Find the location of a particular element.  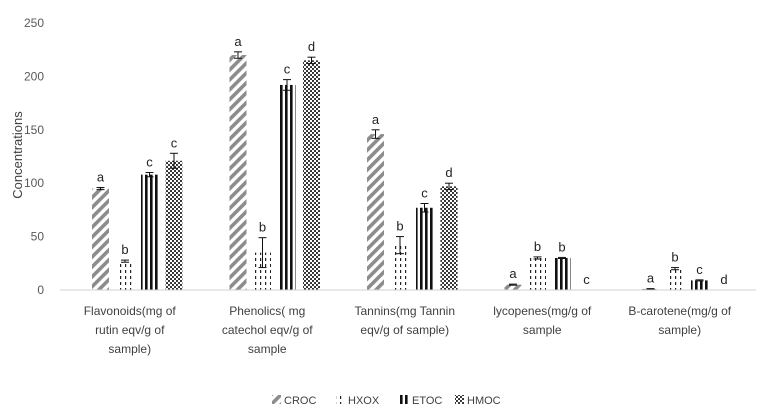

legend-item-croc: CROC is located at coordinates (294, 401).